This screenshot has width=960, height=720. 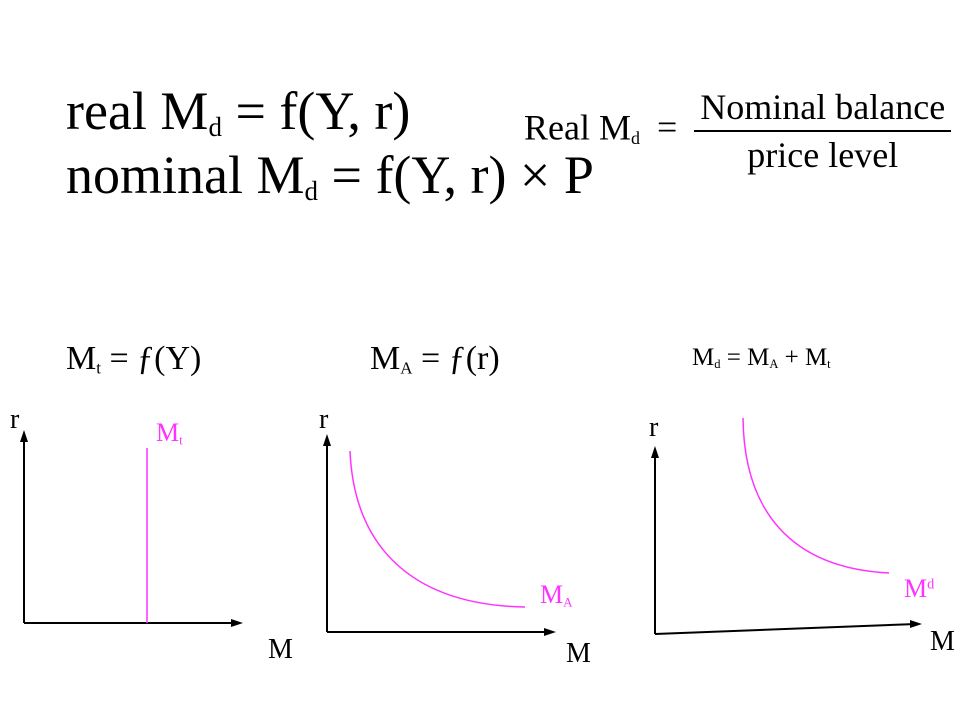 I want to click on graph3-y-axis-label: r, so click(x=654, y=427).